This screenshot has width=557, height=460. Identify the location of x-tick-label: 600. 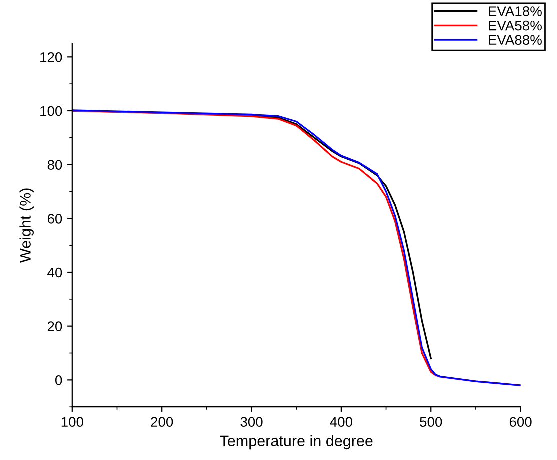
(521, 422).